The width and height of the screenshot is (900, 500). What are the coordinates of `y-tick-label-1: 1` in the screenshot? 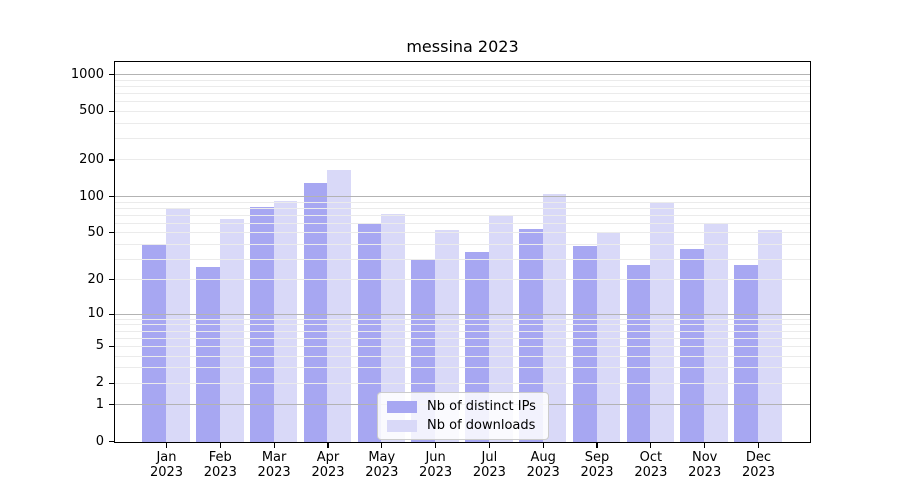 It's located at (99, 404).